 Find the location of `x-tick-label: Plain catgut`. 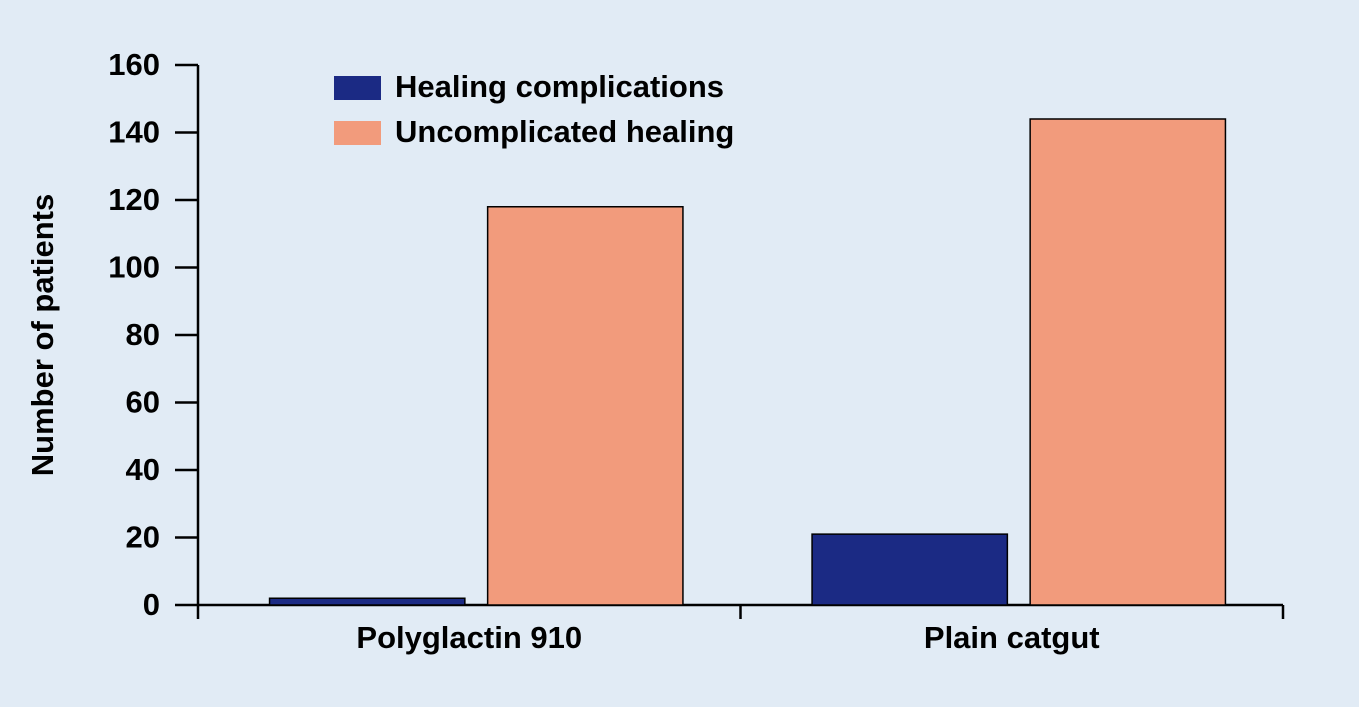

x-tick-label: Plain catgut is located at coordinates (1012, 637).